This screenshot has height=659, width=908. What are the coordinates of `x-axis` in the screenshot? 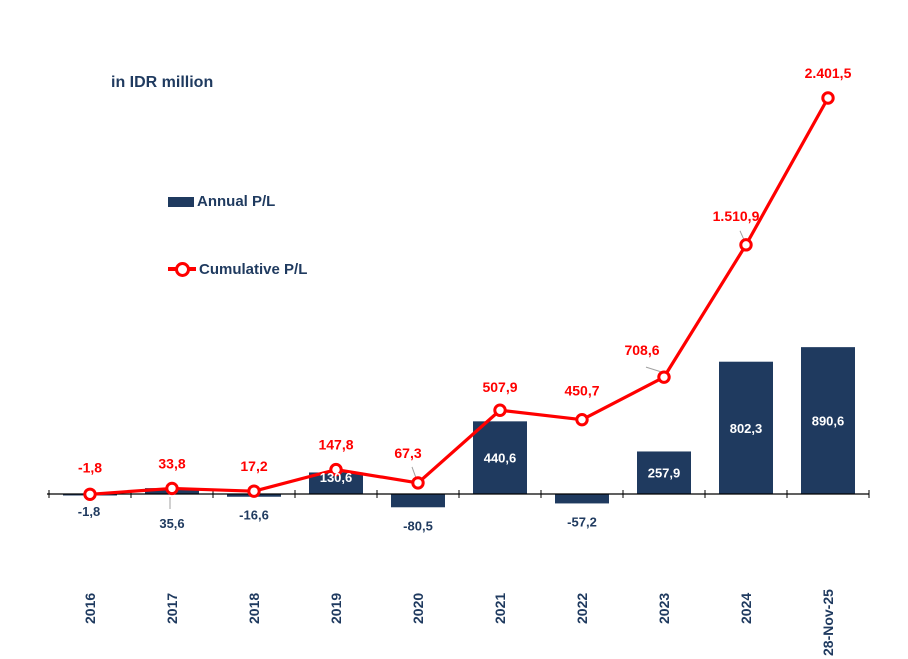 It's located at (458, 494).